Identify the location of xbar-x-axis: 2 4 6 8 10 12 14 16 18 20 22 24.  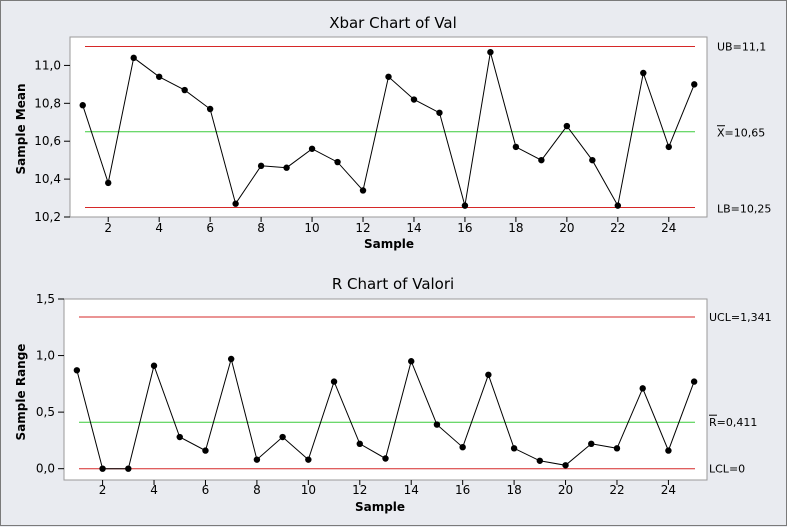
(390, 226).